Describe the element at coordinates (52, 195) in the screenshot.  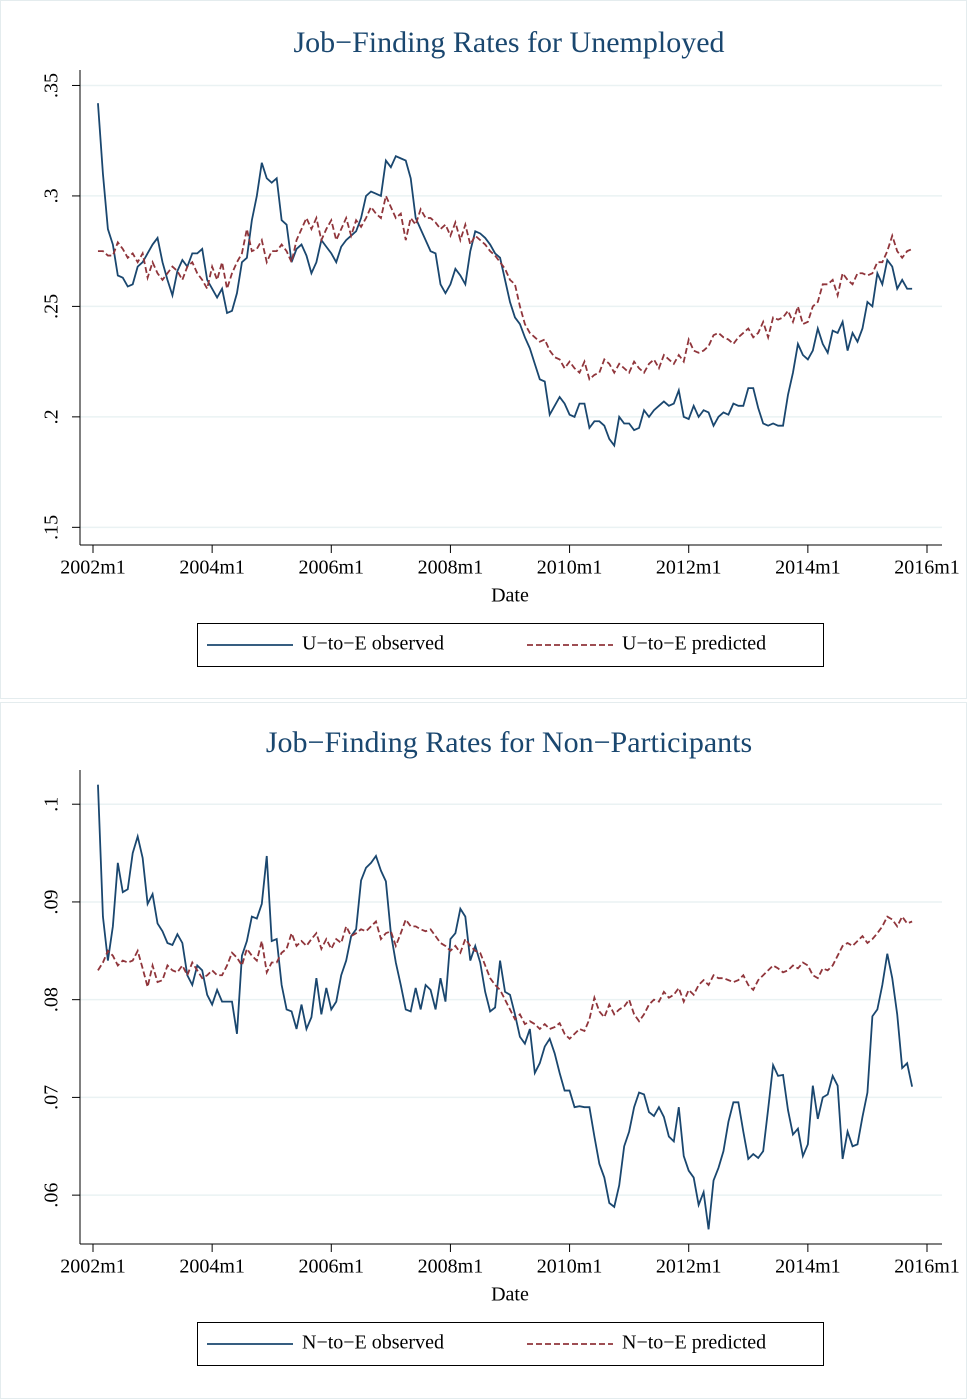
I see `y-tick-label: .3` at that location.